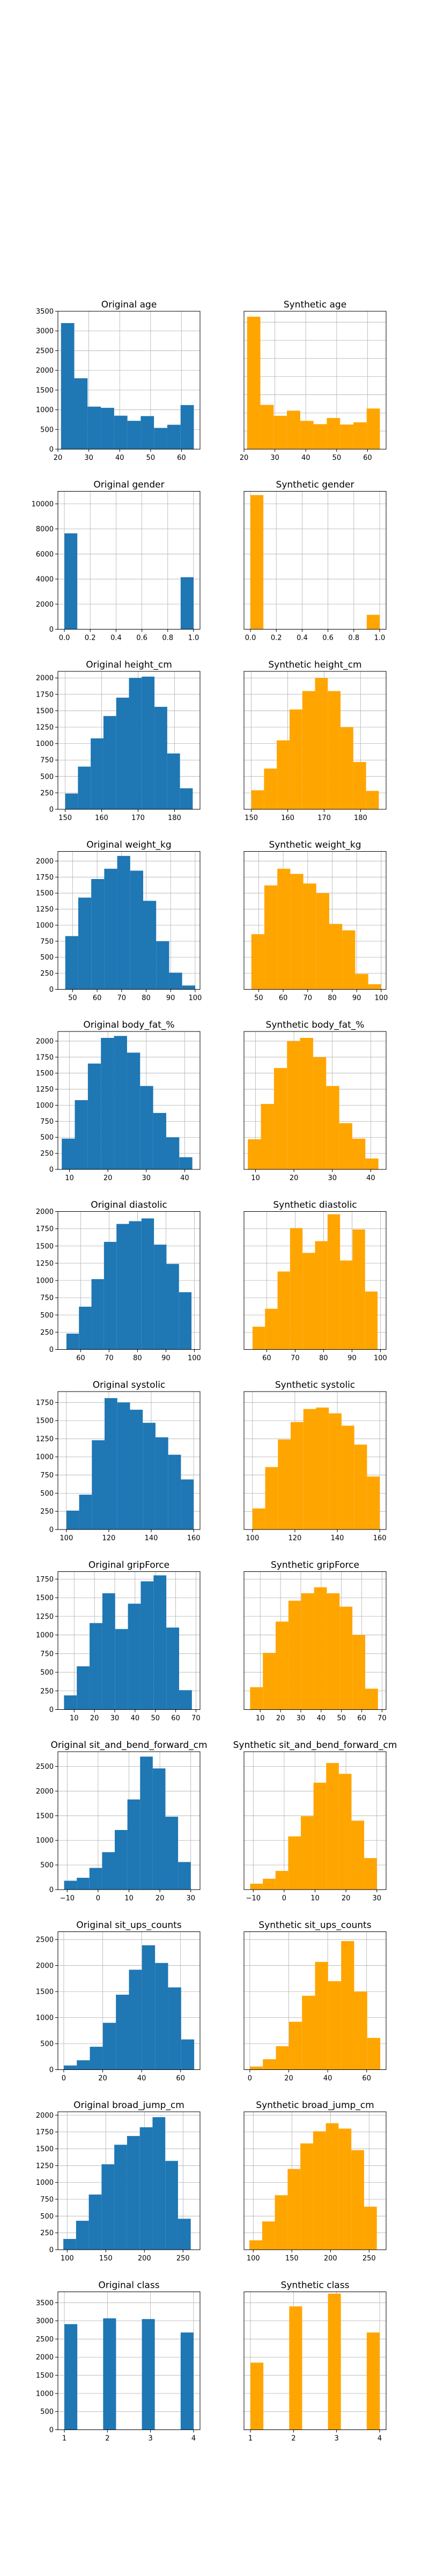 This screenshot has height=2576, width=429. What do you see at coordinates (45, 2358) in the screenshot?
I see `y-tick-label: 2000` at bounding box center [45, 2358].